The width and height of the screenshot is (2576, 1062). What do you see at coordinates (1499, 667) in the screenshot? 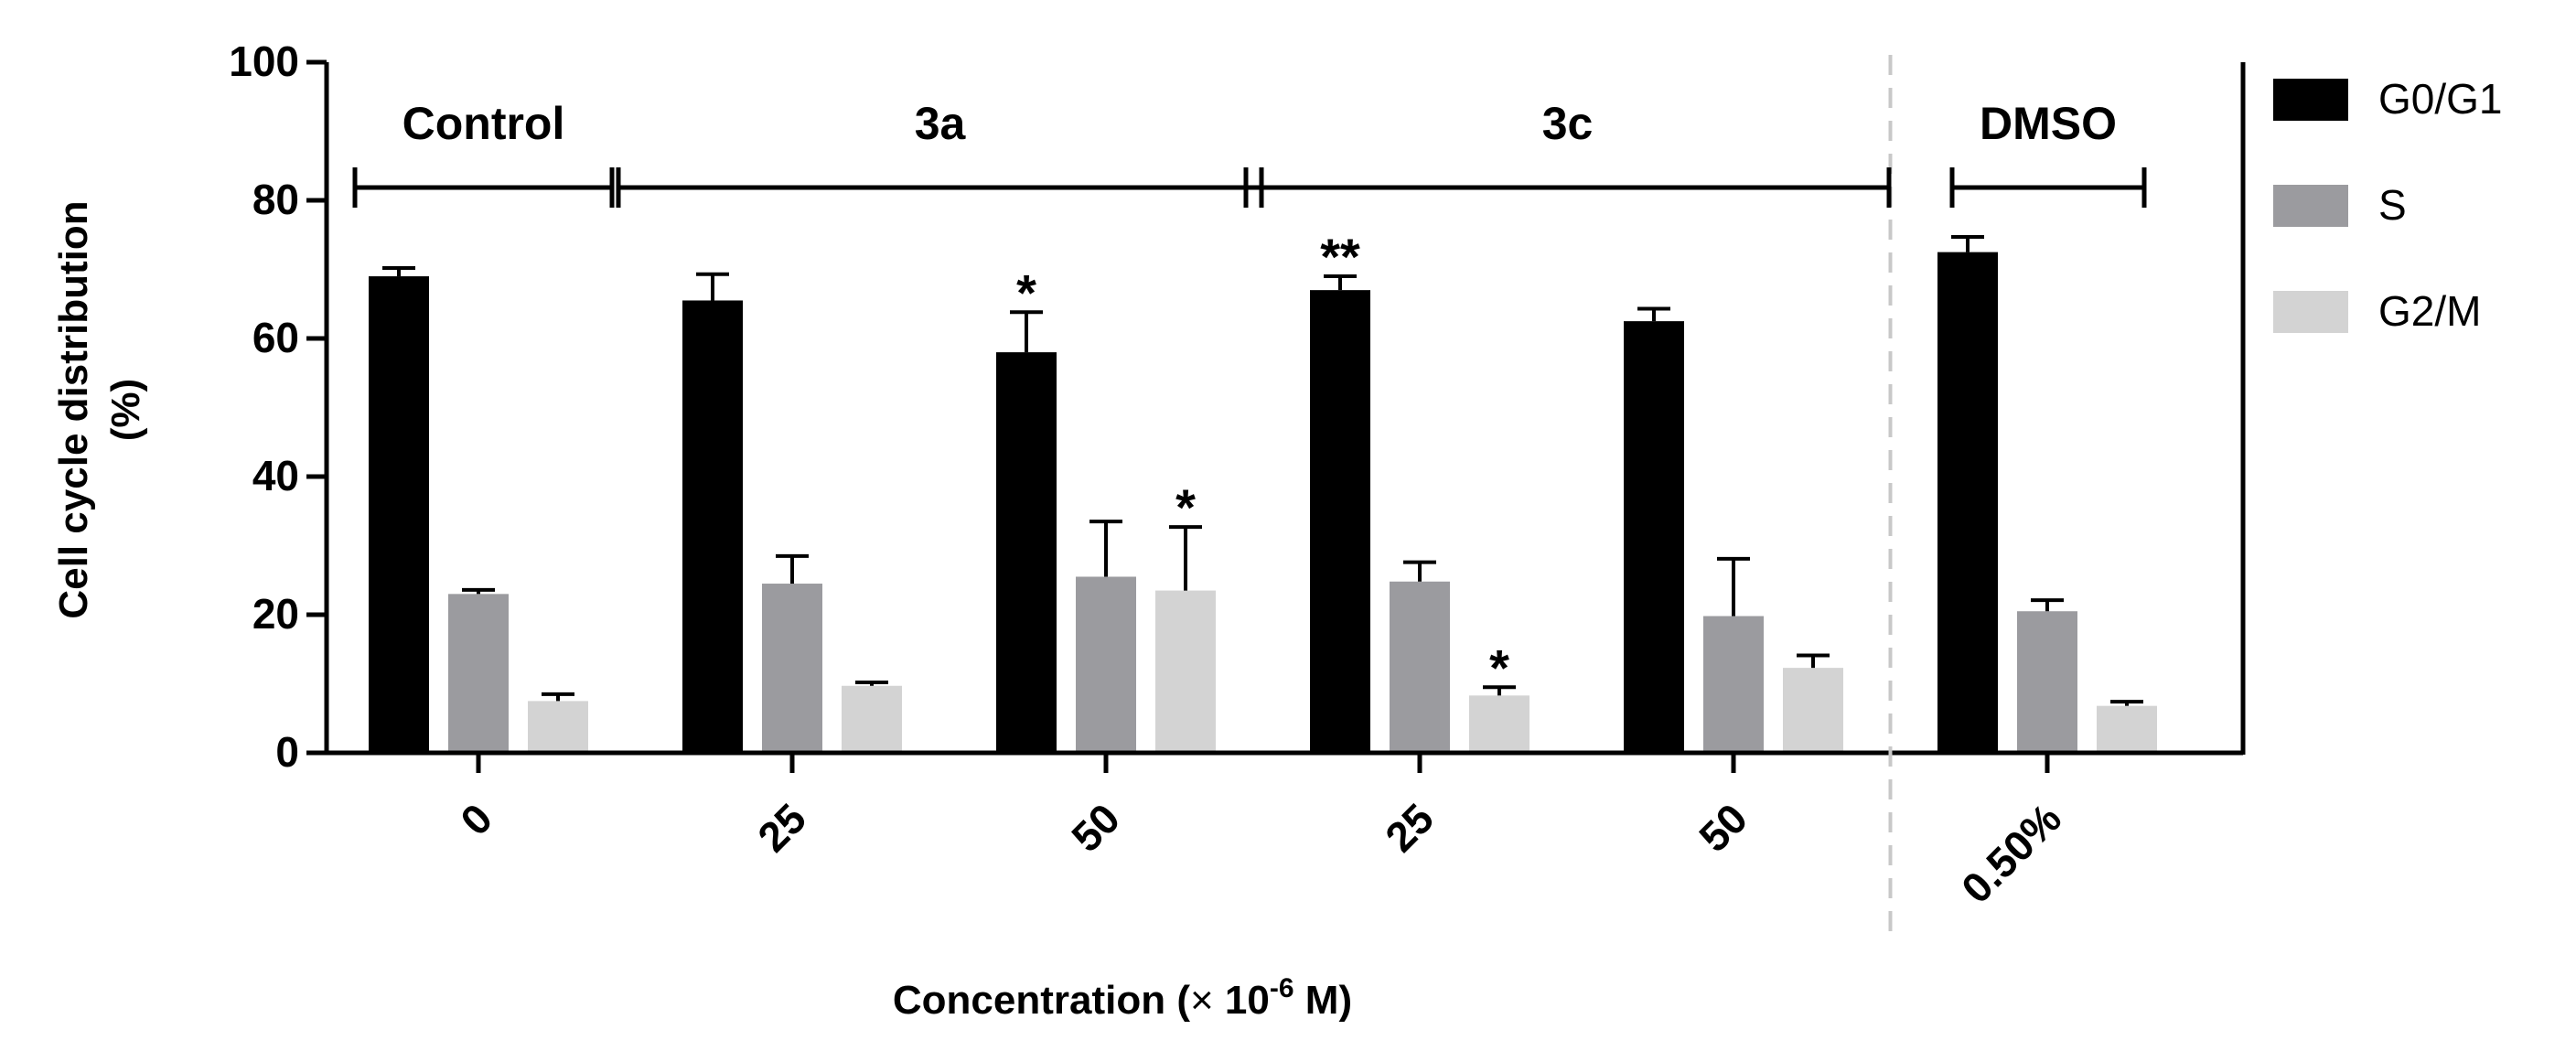
I see `significance-marker-3: *` at bounding box center [1499, 667].